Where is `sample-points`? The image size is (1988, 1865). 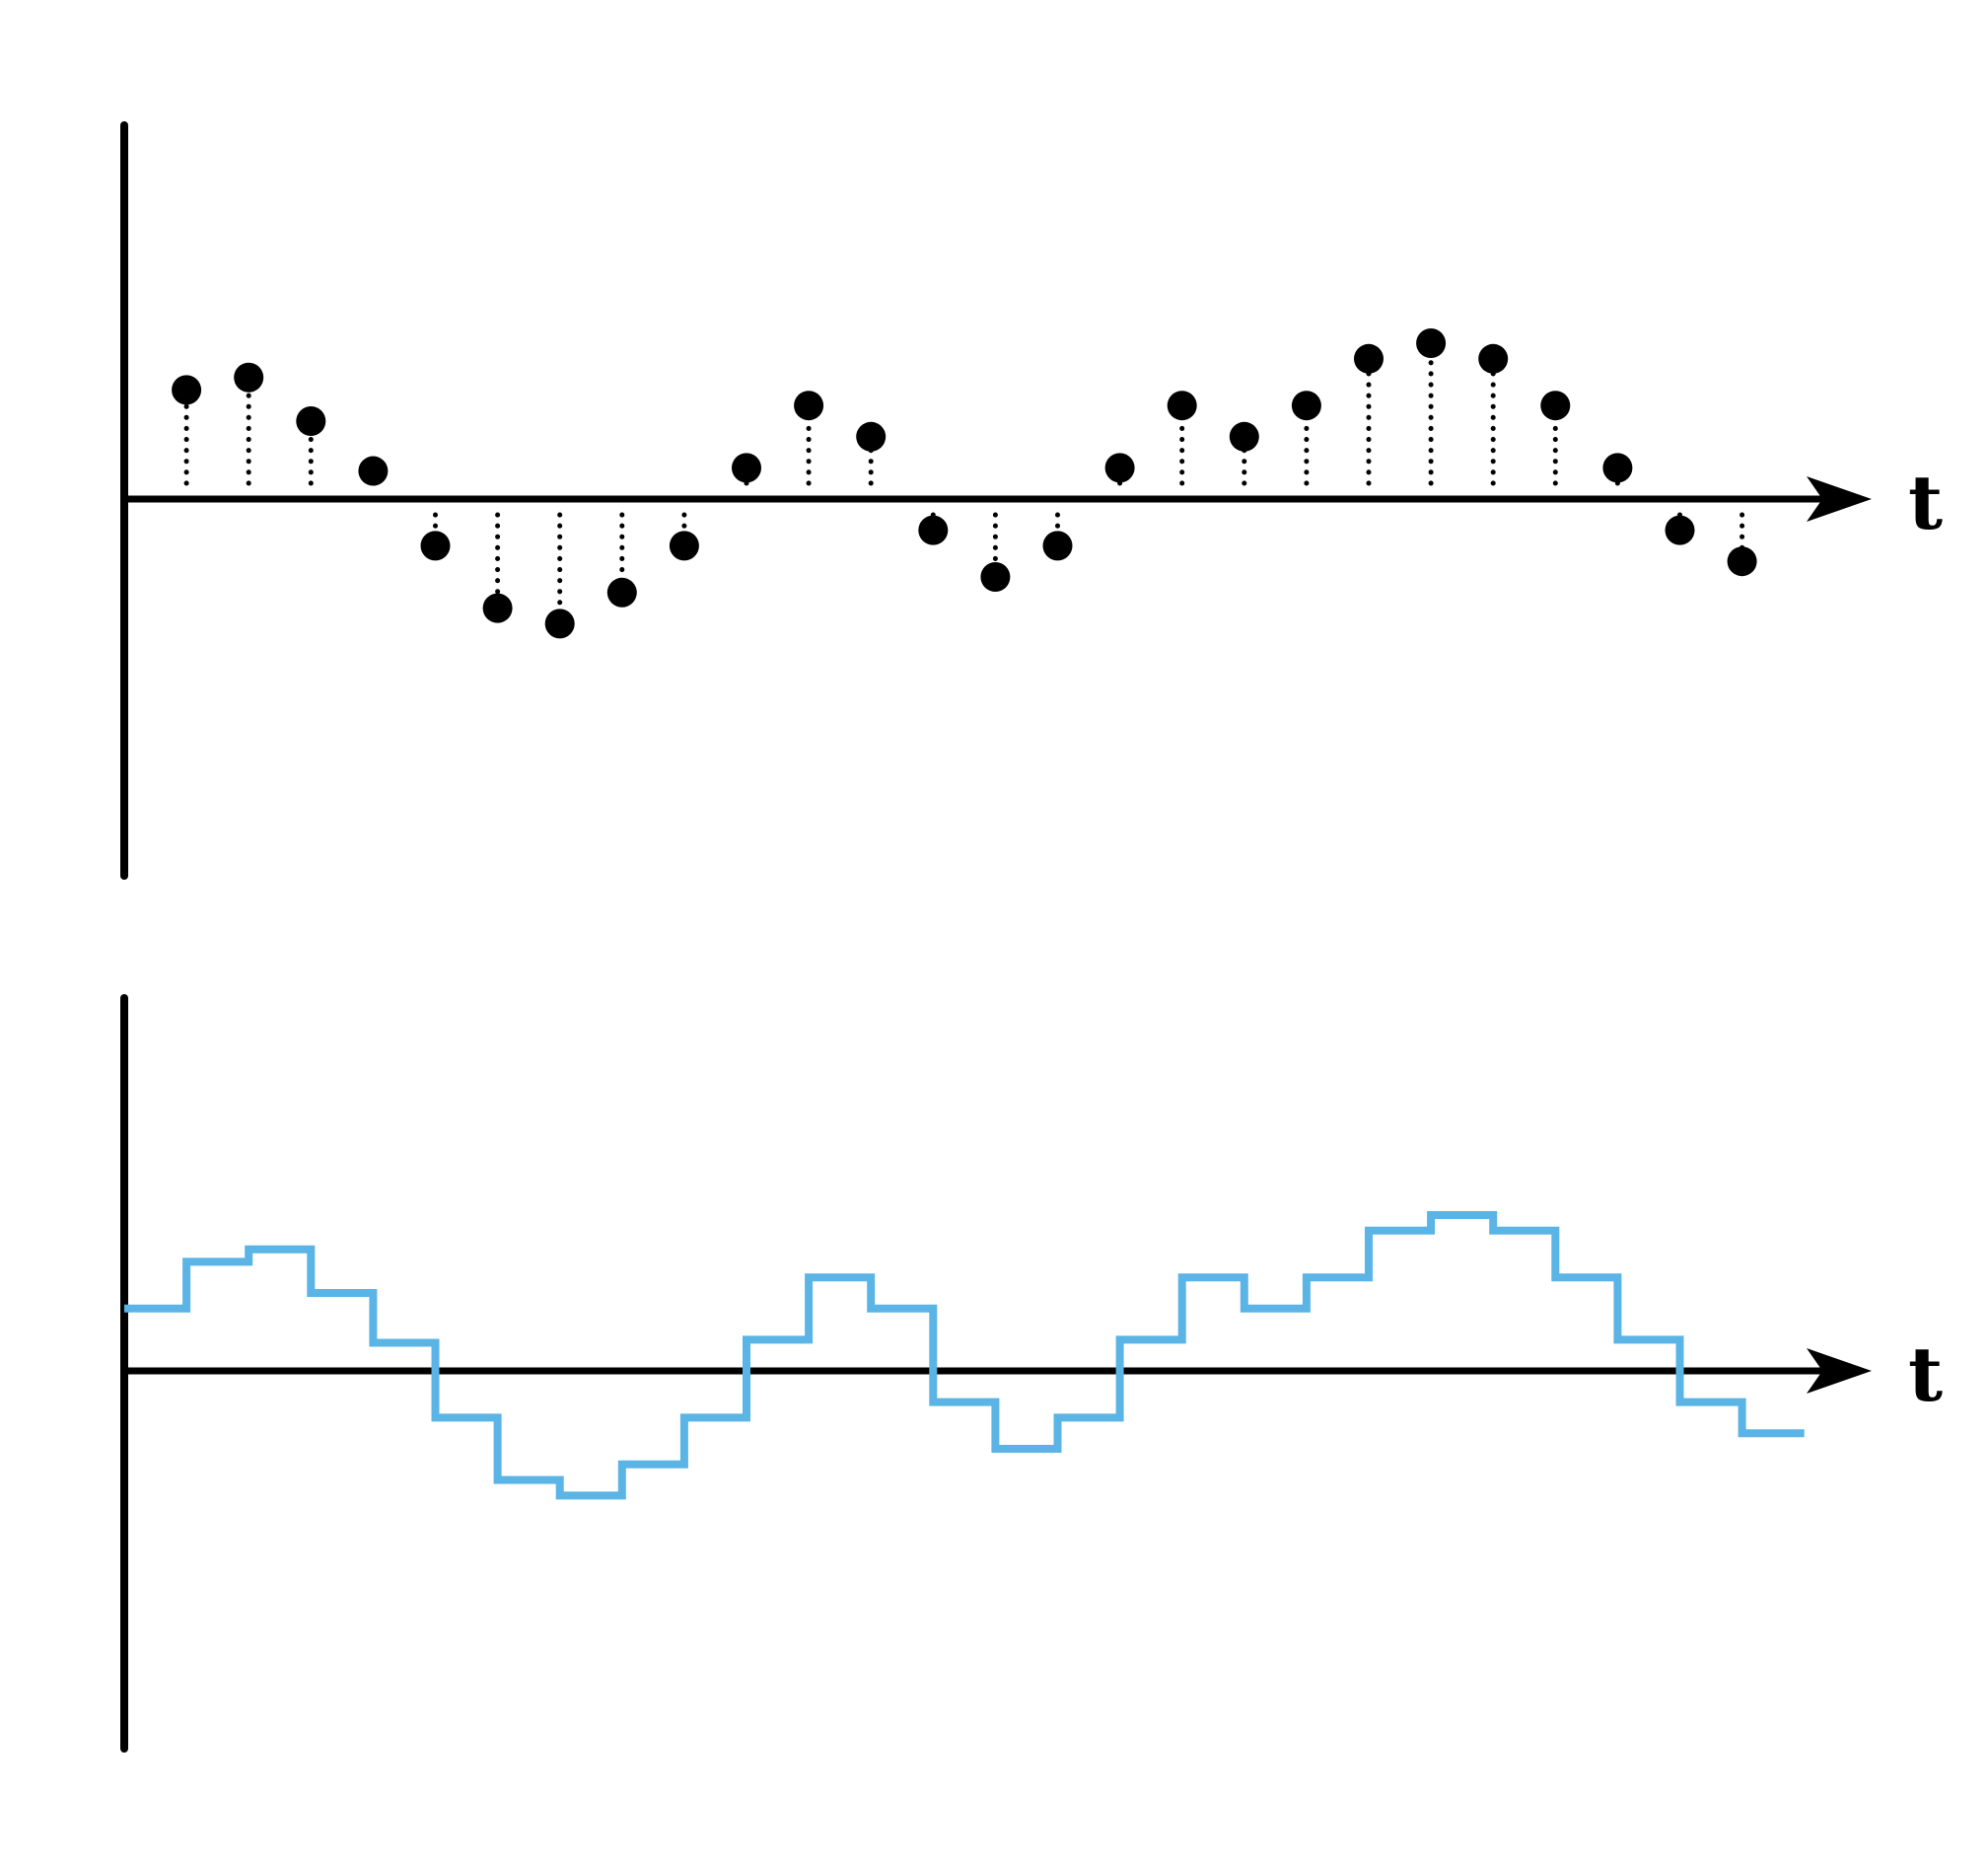
sample-points is located at coordinates (964, 483).